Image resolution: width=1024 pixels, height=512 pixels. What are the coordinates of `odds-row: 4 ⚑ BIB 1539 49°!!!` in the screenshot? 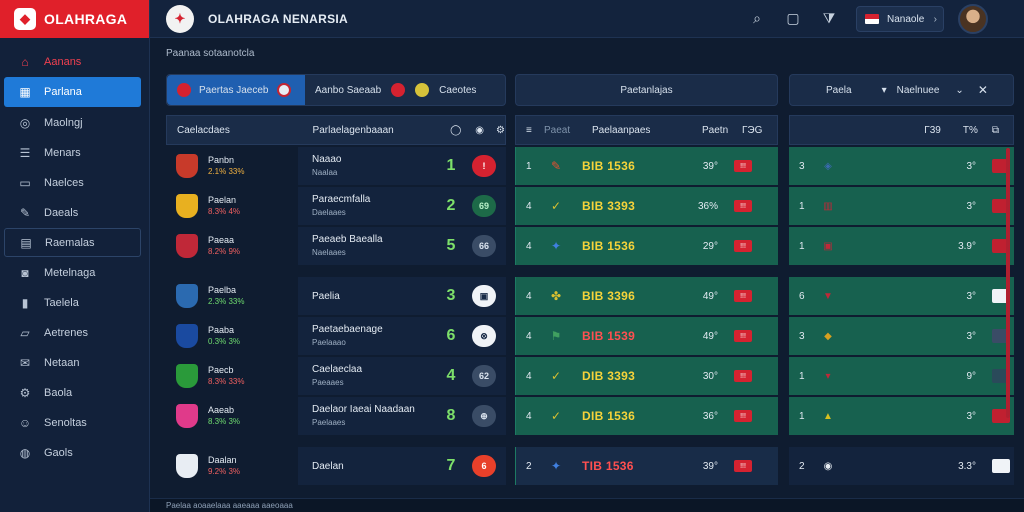 It's located at (646, 336).